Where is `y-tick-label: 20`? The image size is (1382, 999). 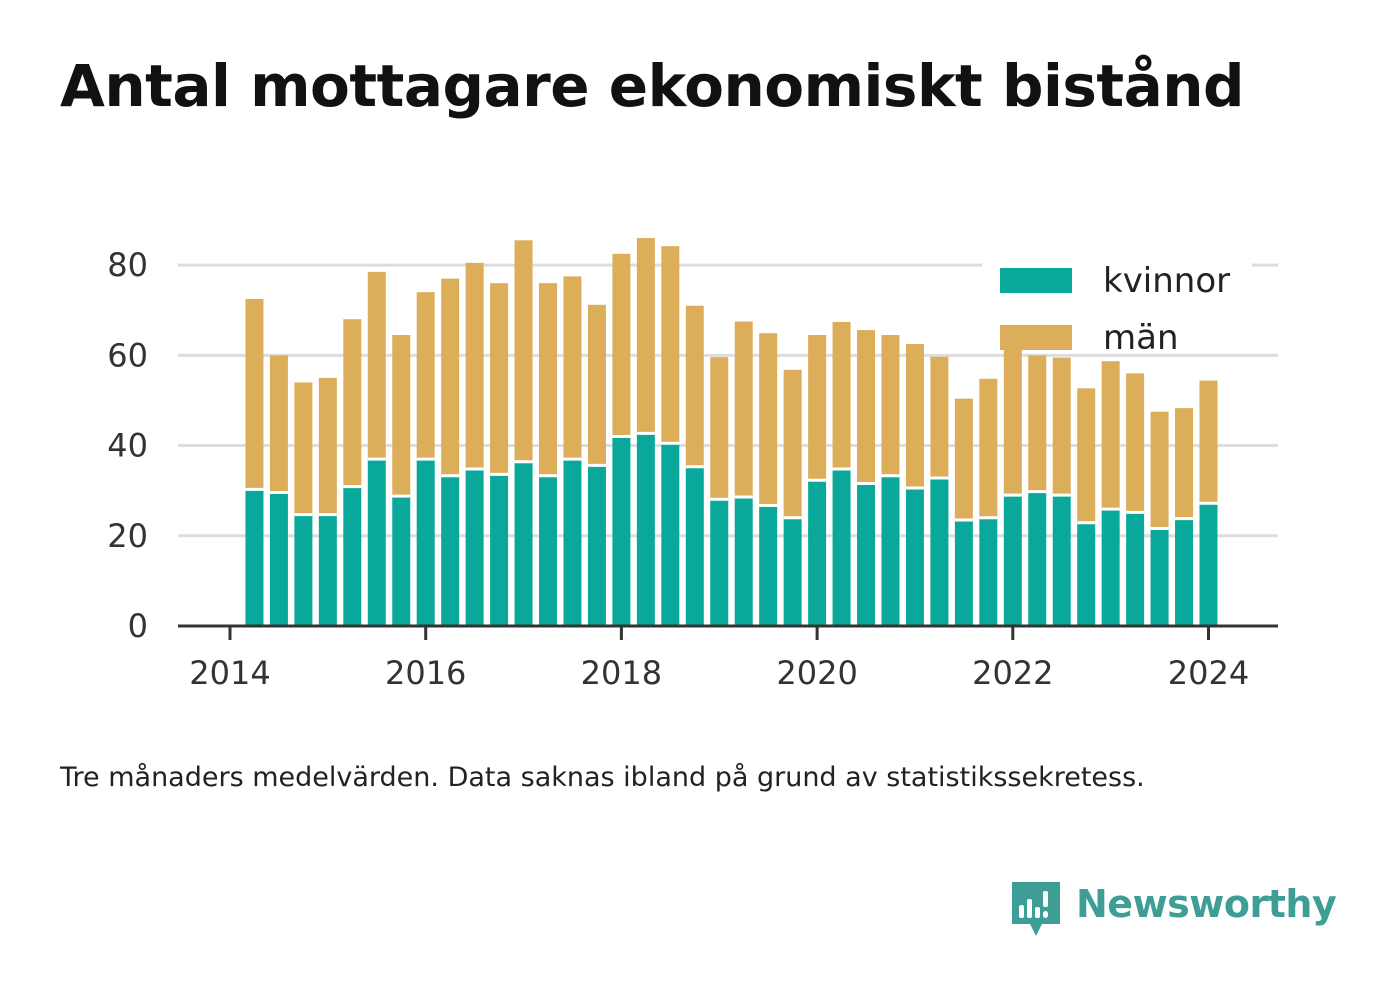 y-tick-label: 20 is located at coordinates (127, 536).